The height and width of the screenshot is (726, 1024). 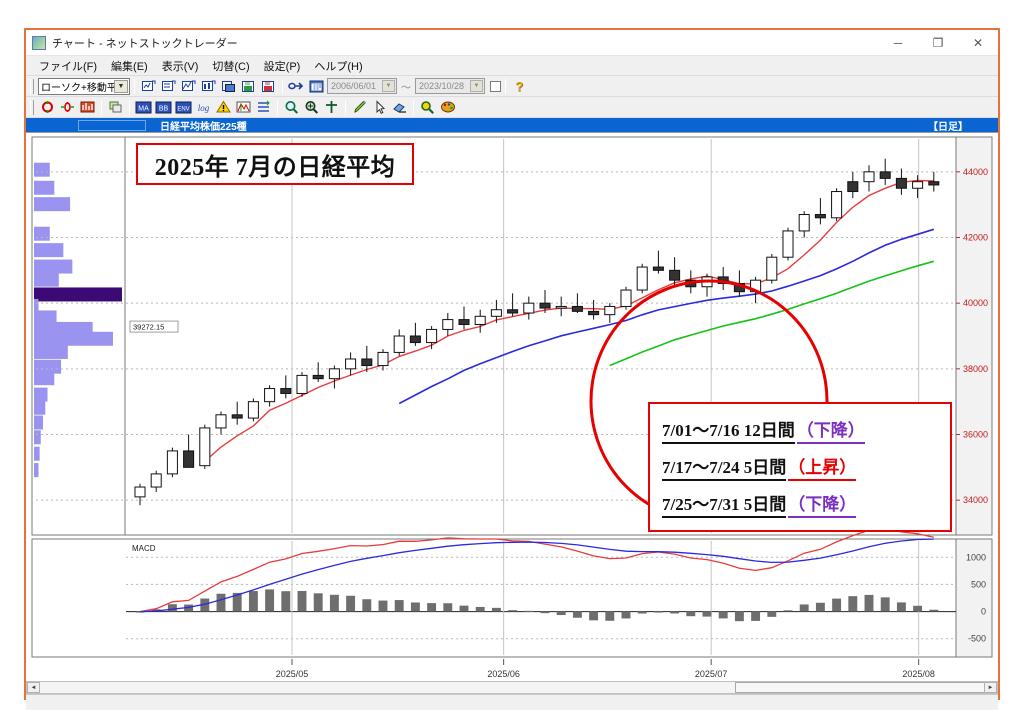 I want to click on date-to-field: 2023/10/28 ▼, so click(x=450, y=86).